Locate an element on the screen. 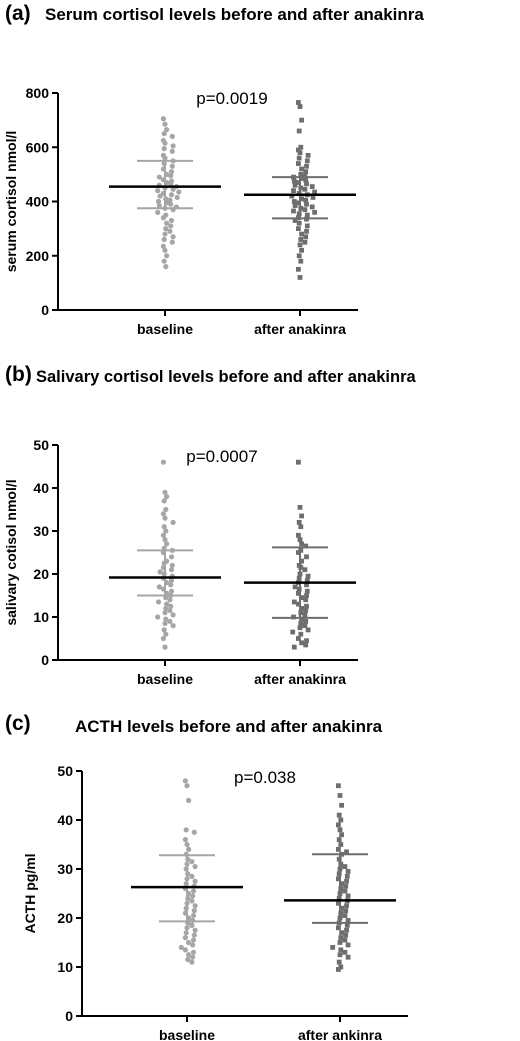 The height and width of the screenshot is (1041, 520). chart-title: ACTH levels before and after anakinra is located at coordinates (229, 726).